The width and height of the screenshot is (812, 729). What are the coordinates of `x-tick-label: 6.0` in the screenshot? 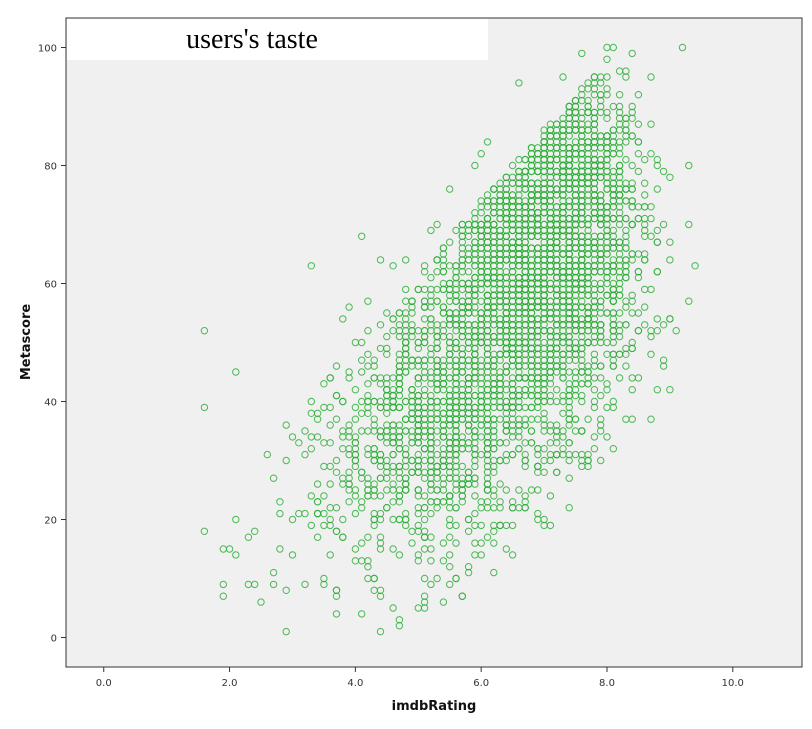 It's located at (481, 683).